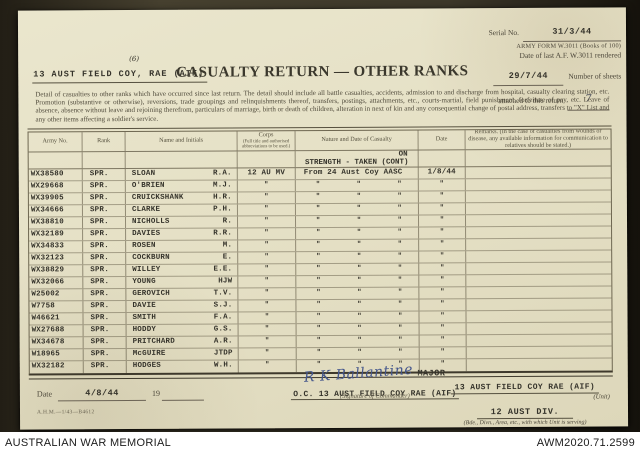 The image size is (640, 453). I want to click on surname: COCKBURN, so click(151, 257).